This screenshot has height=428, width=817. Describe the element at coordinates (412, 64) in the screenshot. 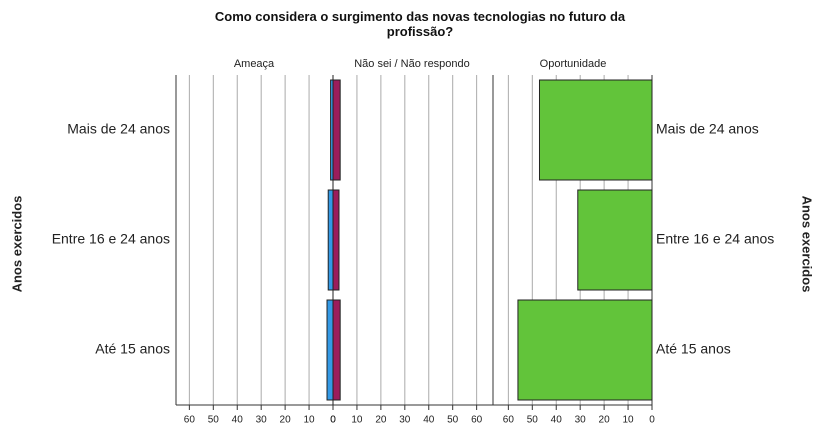

I see `panel-title: Não sei / Não respondo` at that location.